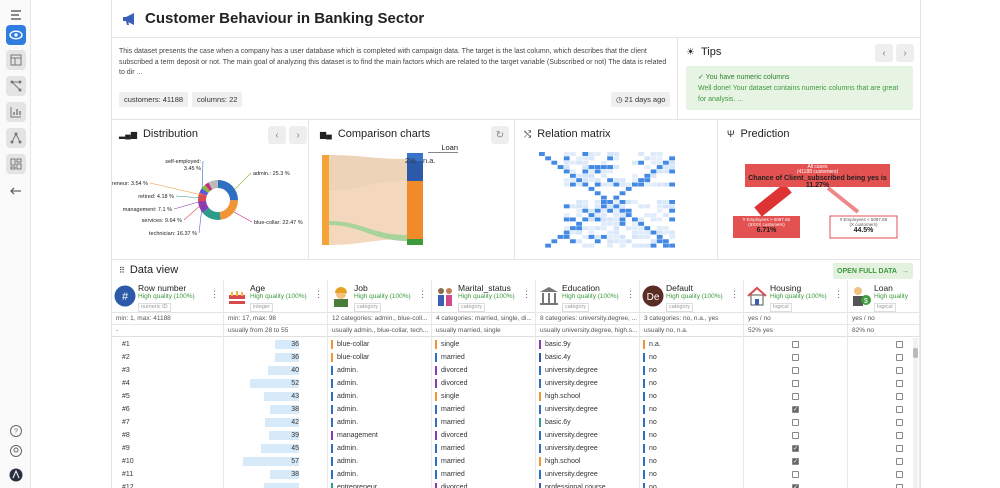 The image size is (1000, 488). What do you see at coordinates (275, 409) in the screenshot?
I see `table-cell: 38` at bounding box center [275, 409].